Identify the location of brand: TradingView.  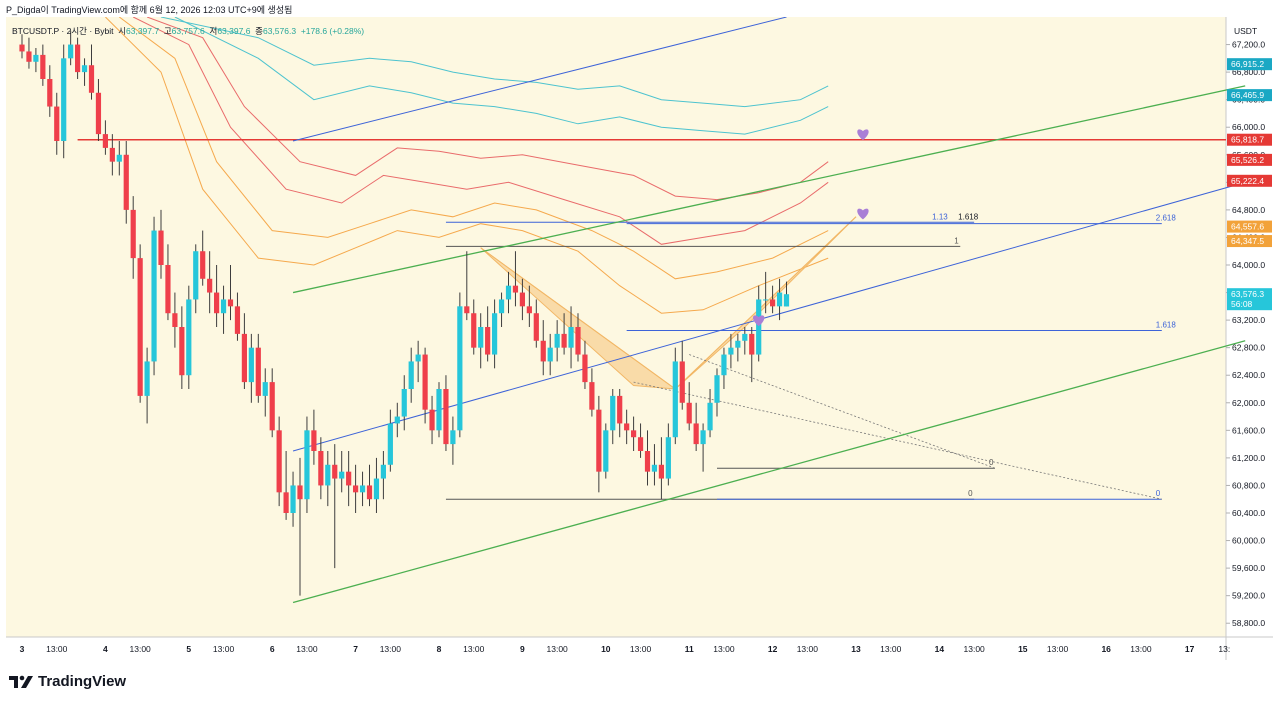
(67, 681).